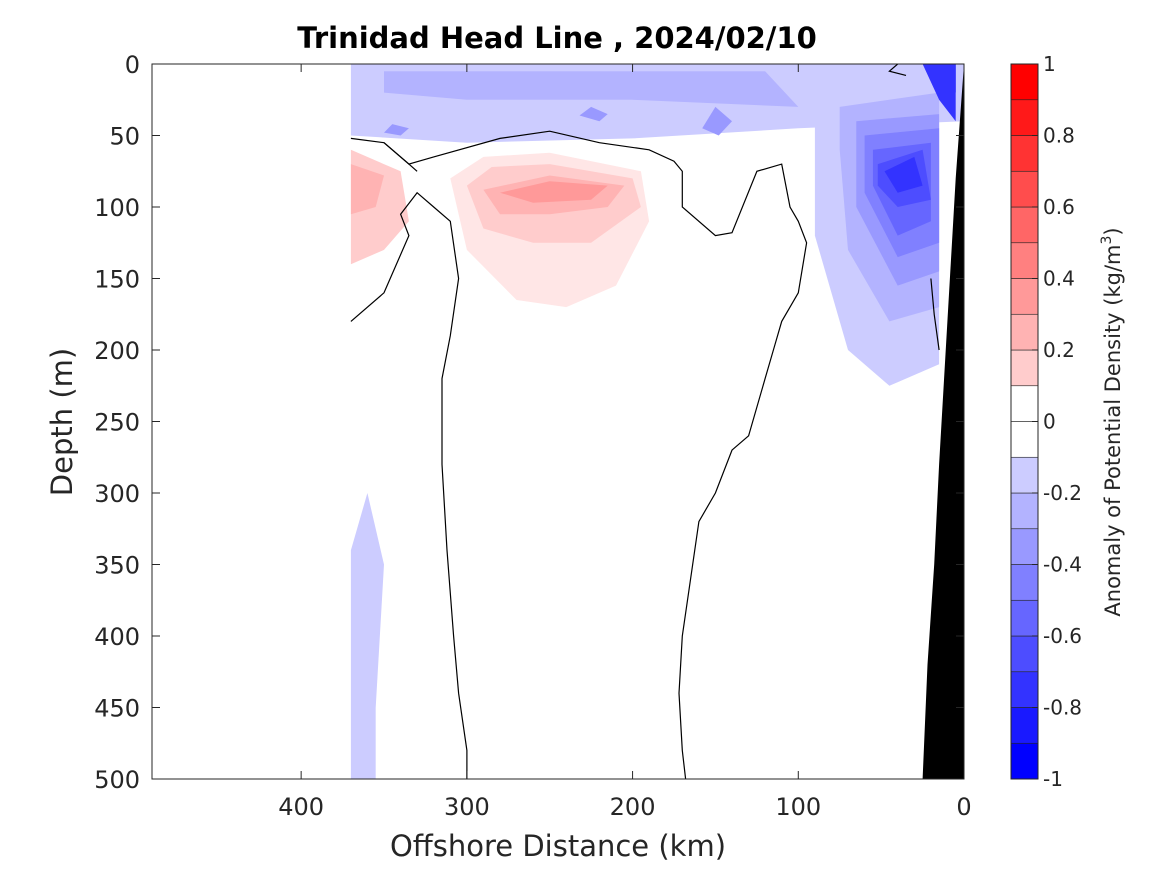 Image resolution: width=1167 pixels, height=875 pixels. I want to click on colorbar: 1 0.8 0.6 0.4 0.2 0 -0.2 -0.4 -0.6 -0.8 -1, so click(1046, 421).